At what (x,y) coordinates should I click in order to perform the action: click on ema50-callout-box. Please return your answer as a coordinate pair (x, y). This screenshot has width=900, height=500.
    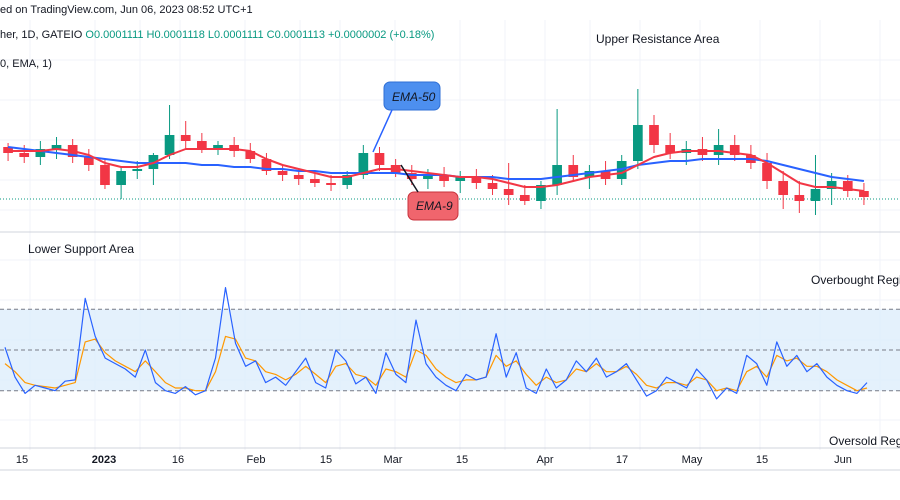
    Looking at the image, I should click on (412, 96).